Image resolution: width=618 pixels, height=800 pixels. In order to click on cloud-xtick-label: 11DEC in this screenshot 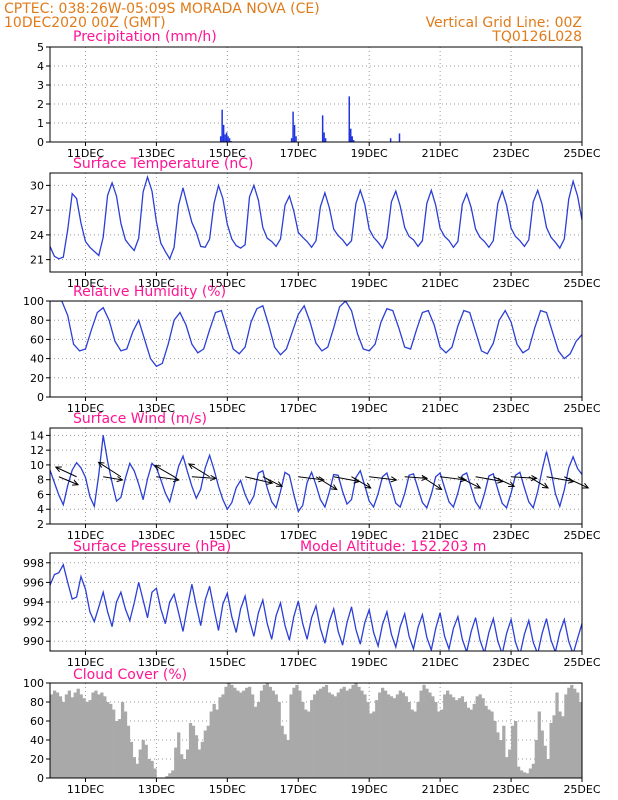, I will do `click(85, 789)`.